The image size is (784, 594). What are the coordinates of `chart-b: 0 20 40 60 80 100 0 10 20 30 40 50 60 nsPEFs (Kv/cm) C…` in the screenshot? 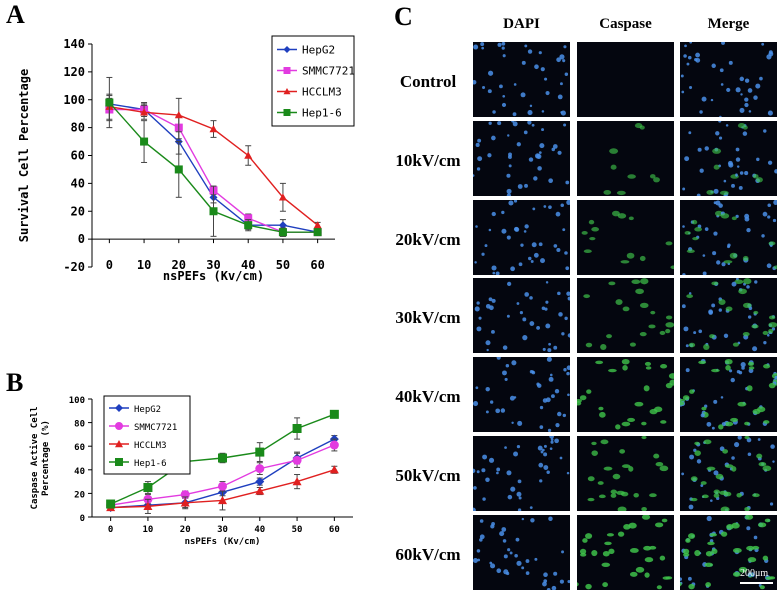 It's located at (191, 471).